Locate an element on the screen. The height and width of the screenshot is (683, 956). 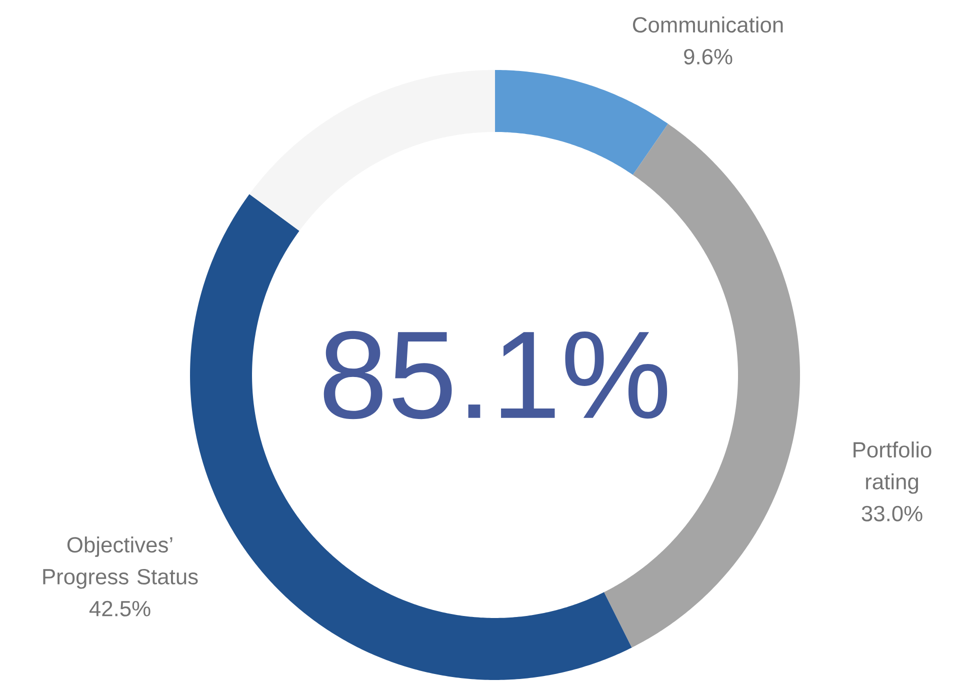
slice-label: Communication is located at coordinates (707, 24).